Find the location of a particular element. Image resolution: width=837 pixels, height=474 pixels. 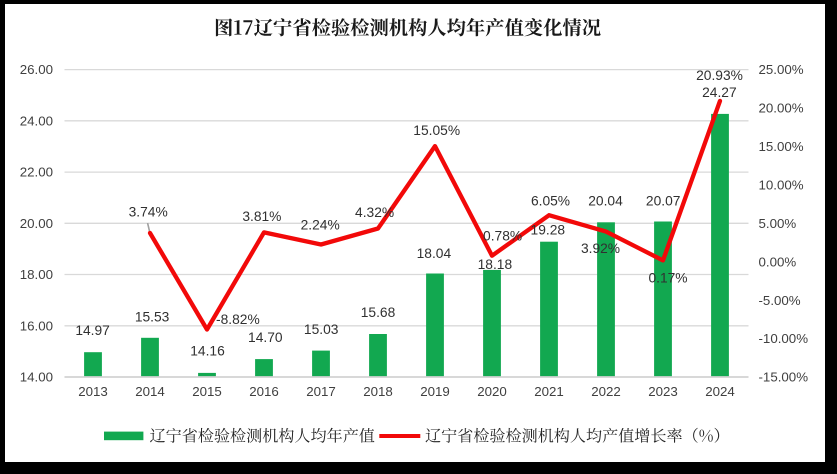

svg-text: 0.00% is located at coordinates (778, 261).